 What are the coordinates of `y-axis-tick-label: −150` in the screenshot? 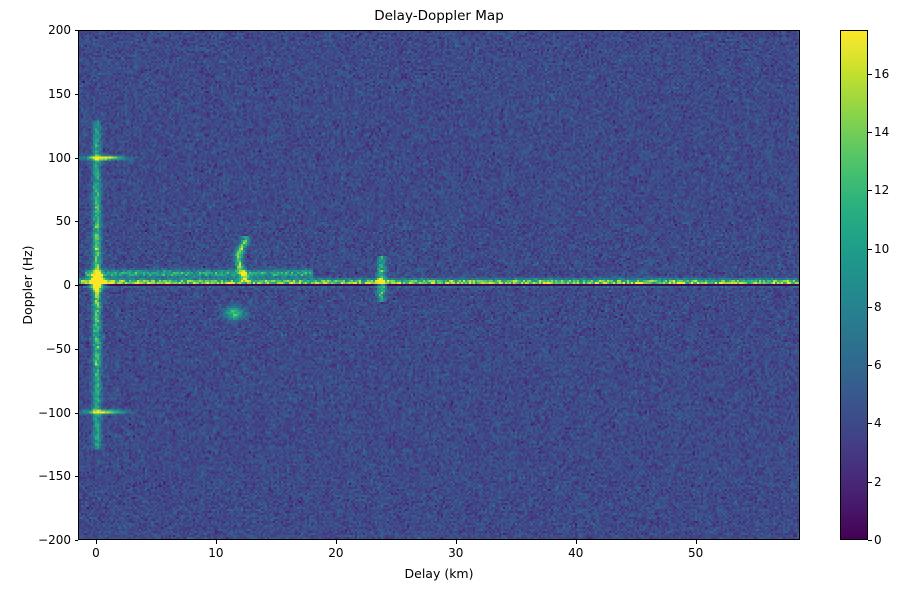 It's located at (54, 476).